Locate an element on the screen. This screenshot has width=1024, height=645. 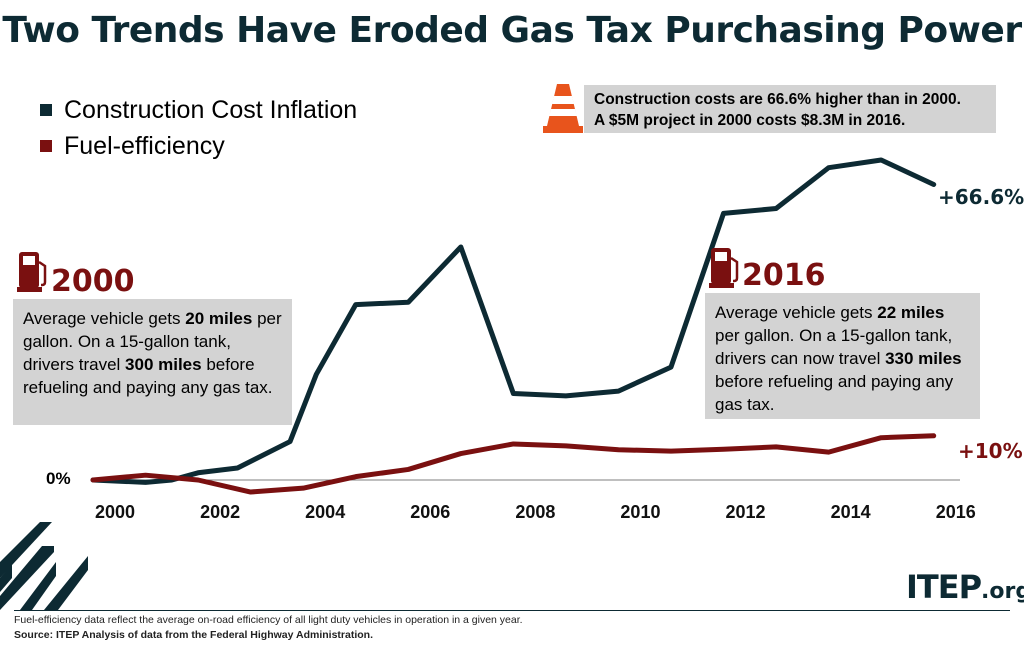
x-tick-label: 2000 is located at coordinates (115, 512).